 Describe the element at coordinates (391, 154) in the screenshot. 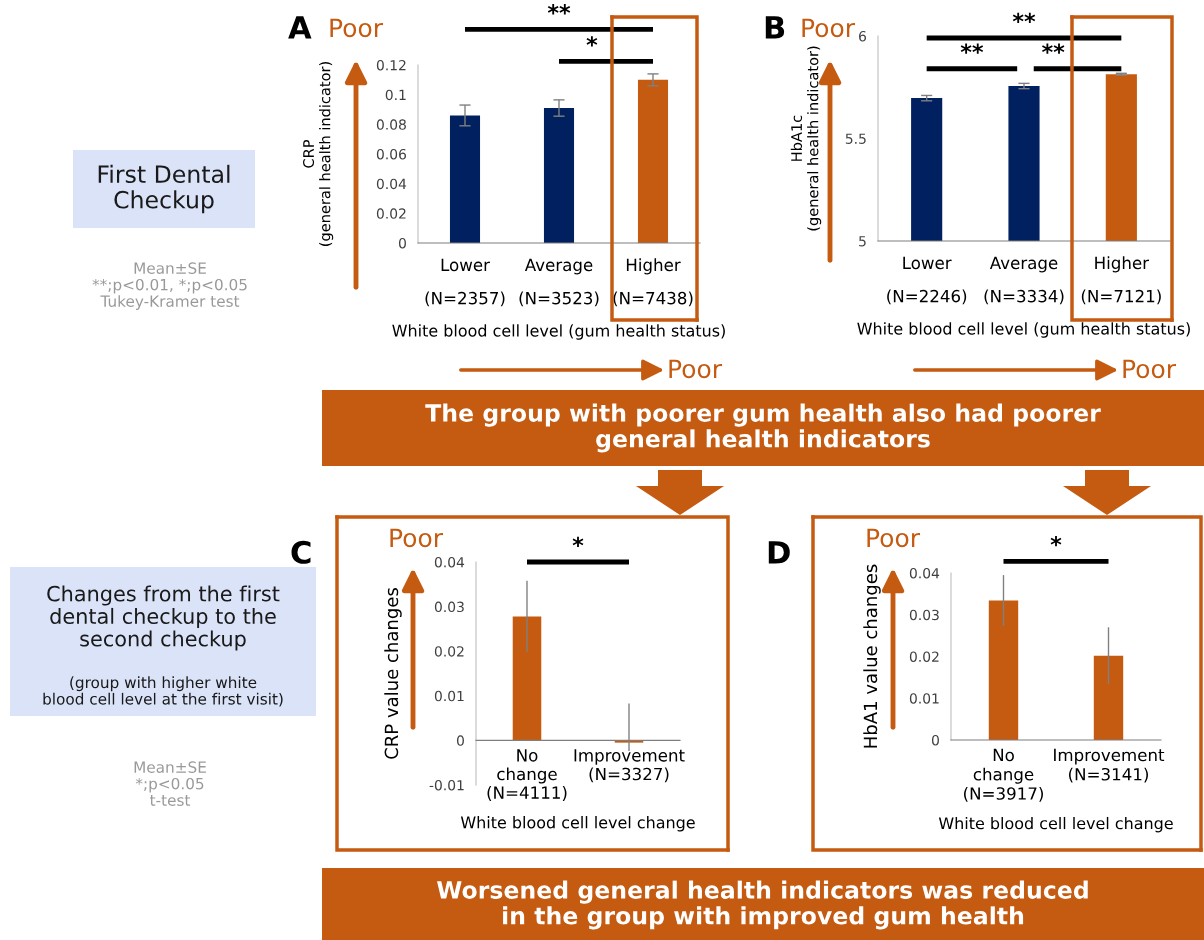

I see `y-tick-label: 0.06` at that location.